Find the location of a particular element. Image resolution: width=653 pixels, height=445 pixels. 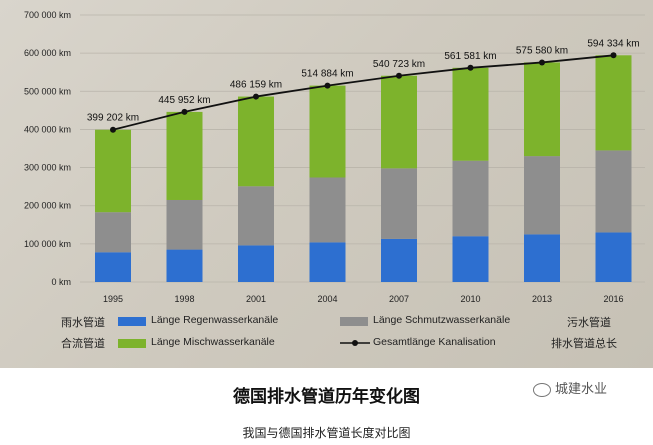

legend-swatch-rain is located at coordinates (132, 321).